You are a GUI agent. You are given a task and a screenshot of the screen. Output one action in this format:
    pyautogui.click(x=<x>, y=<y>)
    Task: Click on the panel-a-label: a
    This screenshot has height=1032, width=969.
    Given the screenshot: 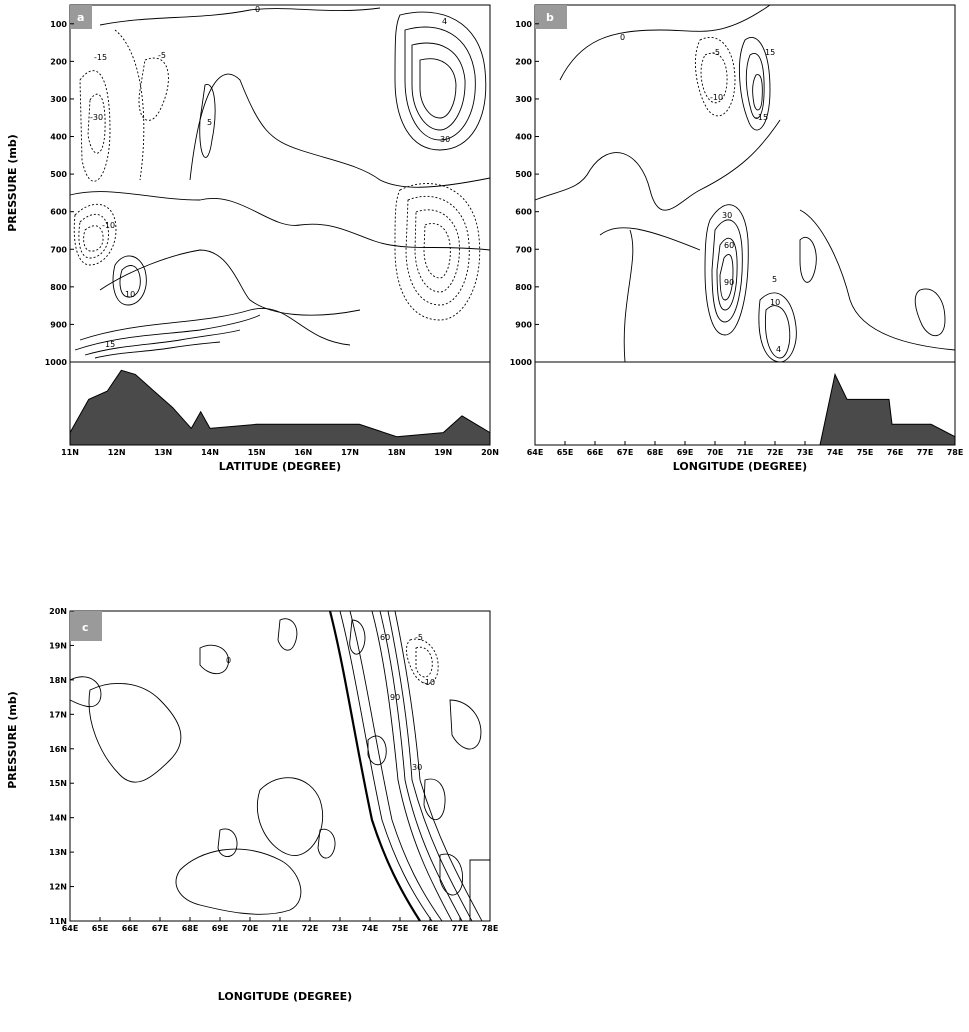 What is the action you would take?
    pyautogui.click(x=80, y=17)
    